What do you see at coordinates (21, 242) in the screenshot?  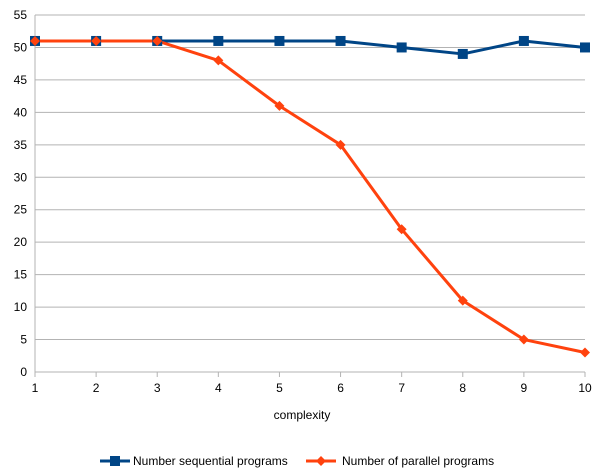 I see `y-tick-label: 20` at bounding box center [21, 242].